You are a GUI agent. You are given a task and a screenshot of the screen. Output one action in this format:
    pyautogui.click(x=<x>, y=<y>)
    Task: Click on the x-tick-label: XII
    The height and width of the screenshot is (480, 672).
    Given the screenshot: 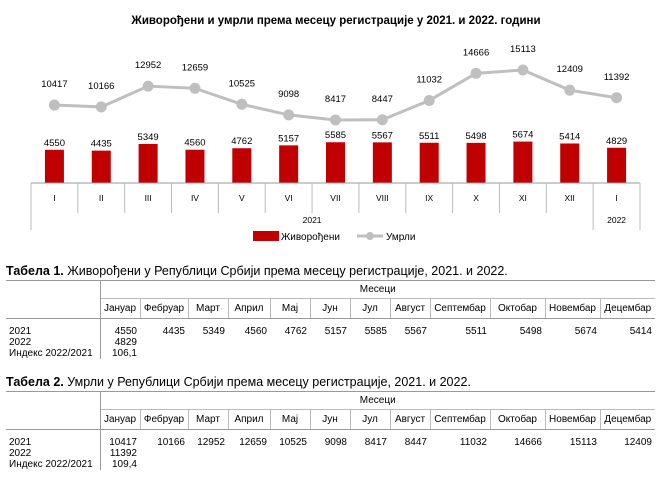 What is the action you would take?
    pyautogui.click(x=570, y=198)
    